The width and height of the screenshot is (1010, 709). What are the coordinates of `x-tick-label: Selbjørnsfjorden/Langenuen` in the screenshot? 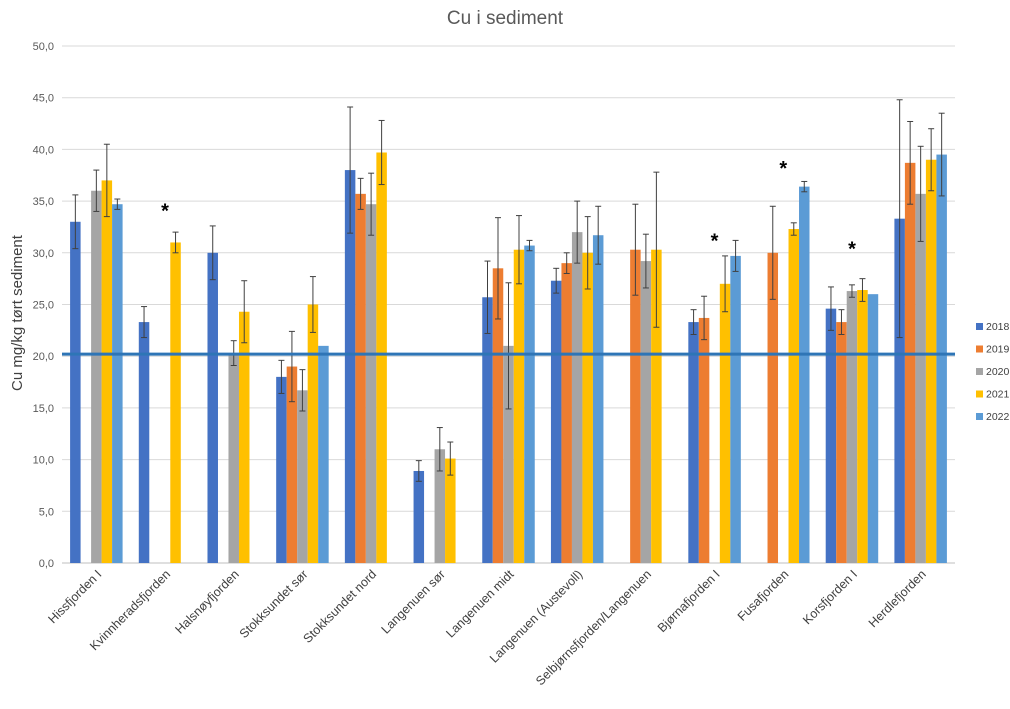 It's located at (593, 627).